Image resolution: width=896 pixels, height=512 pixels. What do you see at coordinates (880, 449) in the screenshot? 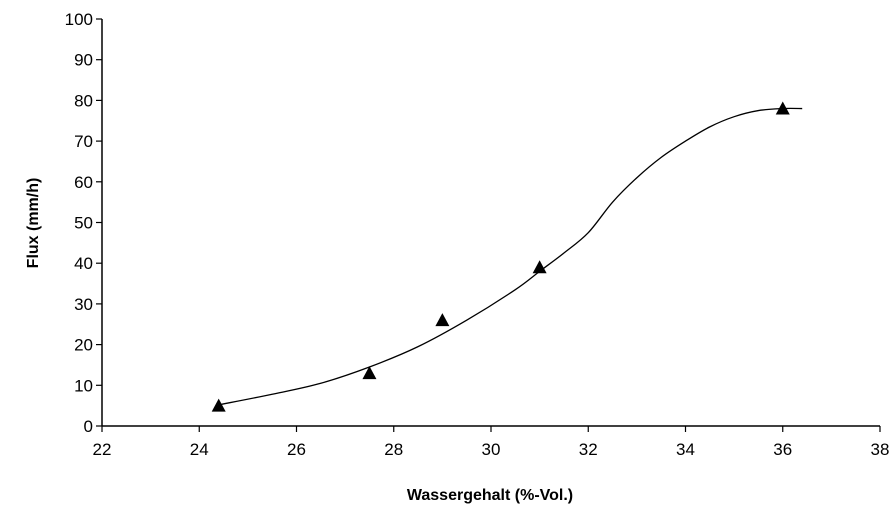
I see `x-tick-label: 38` at bounding box center [880, 449].